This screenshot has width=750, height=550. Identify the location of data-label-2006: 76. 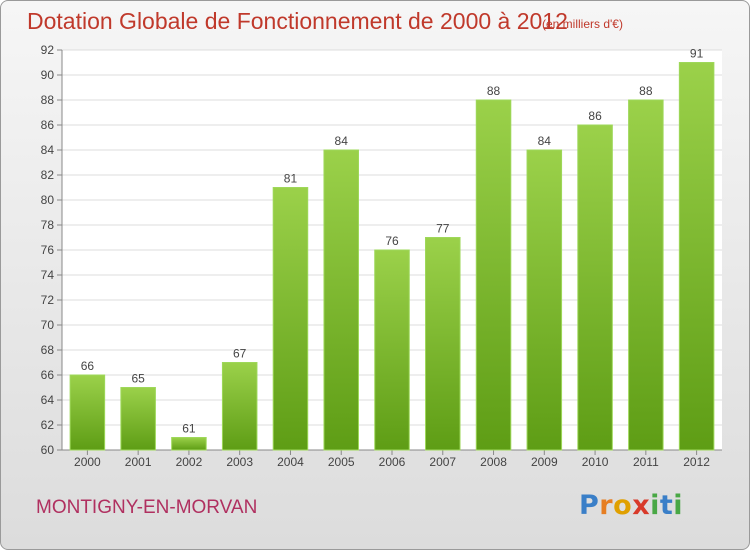
(392, 241).